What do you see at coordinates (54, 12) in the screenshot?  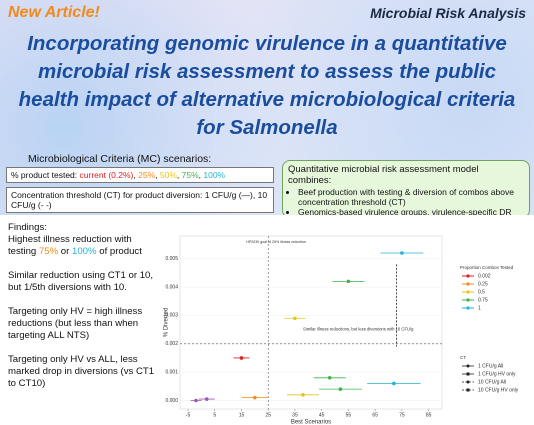 I see `badge: New Article!` at bounding box center [54, 12].